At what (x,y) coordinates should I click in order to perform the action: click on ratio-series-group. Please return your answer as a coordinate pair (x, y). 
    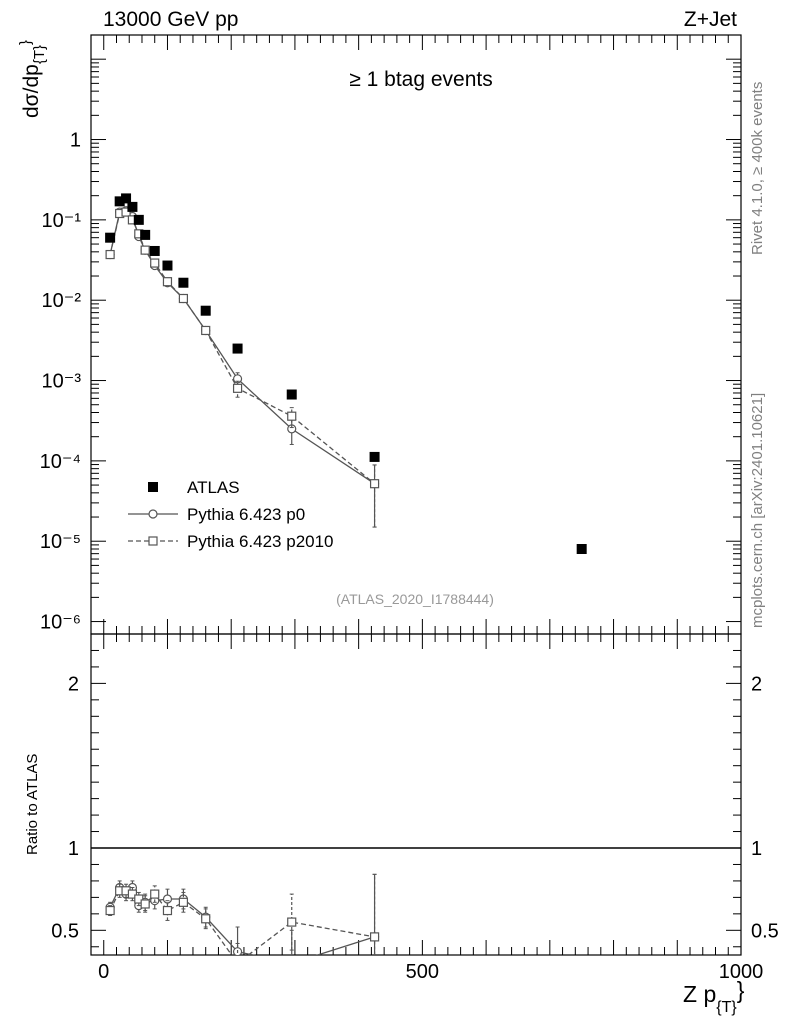
    Looking at the image, I should click on (242, 920).